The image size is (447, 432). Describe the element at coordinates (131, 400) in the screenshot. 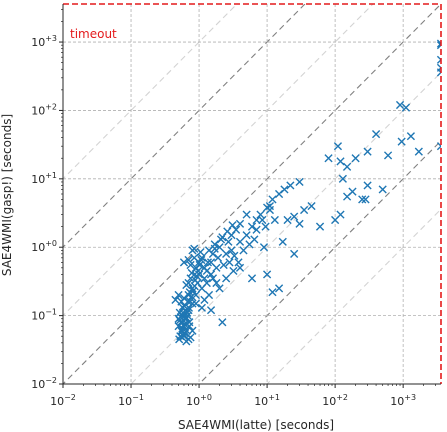

I see `x-tick-label: 10⁻¹` at that location.